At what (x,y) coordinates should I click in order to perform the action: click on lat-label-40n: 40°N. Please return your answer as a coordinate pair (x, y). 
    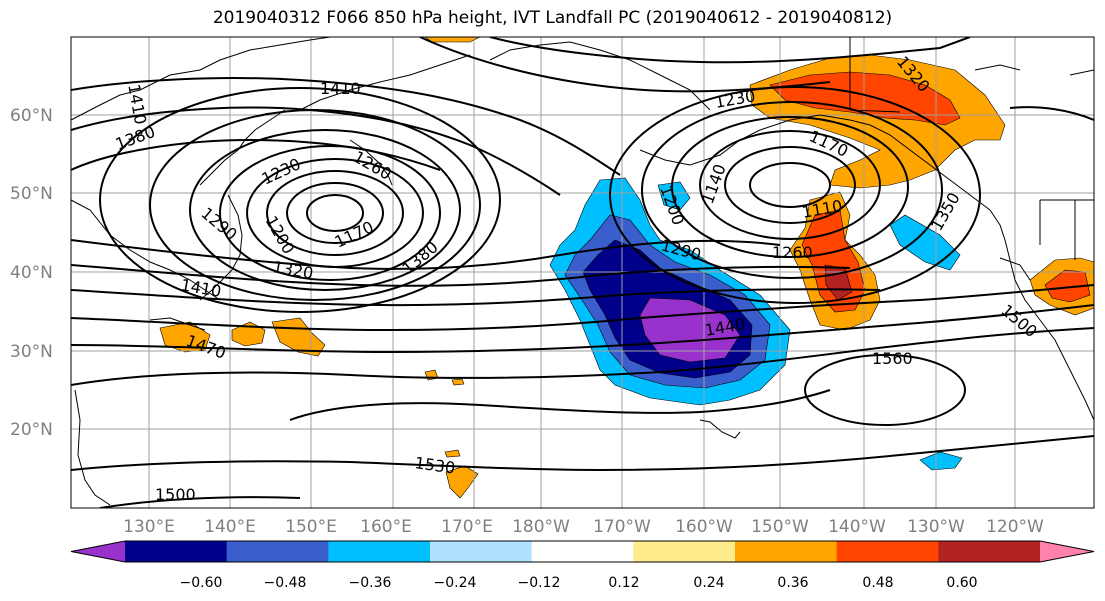
    Looking at the image, I should click on (31, 273).